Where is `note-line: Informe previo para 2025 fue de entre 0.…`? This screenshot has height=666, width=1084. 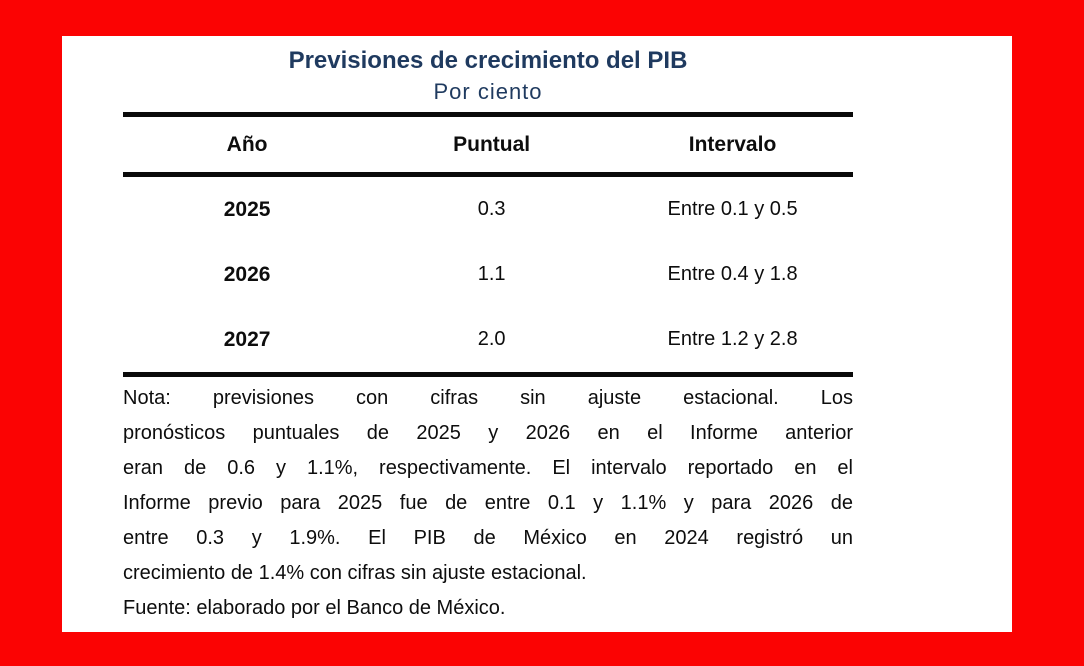
note-line: Informe previo para 2025 fue de entre 0.… is located at coordinates (488, 503).